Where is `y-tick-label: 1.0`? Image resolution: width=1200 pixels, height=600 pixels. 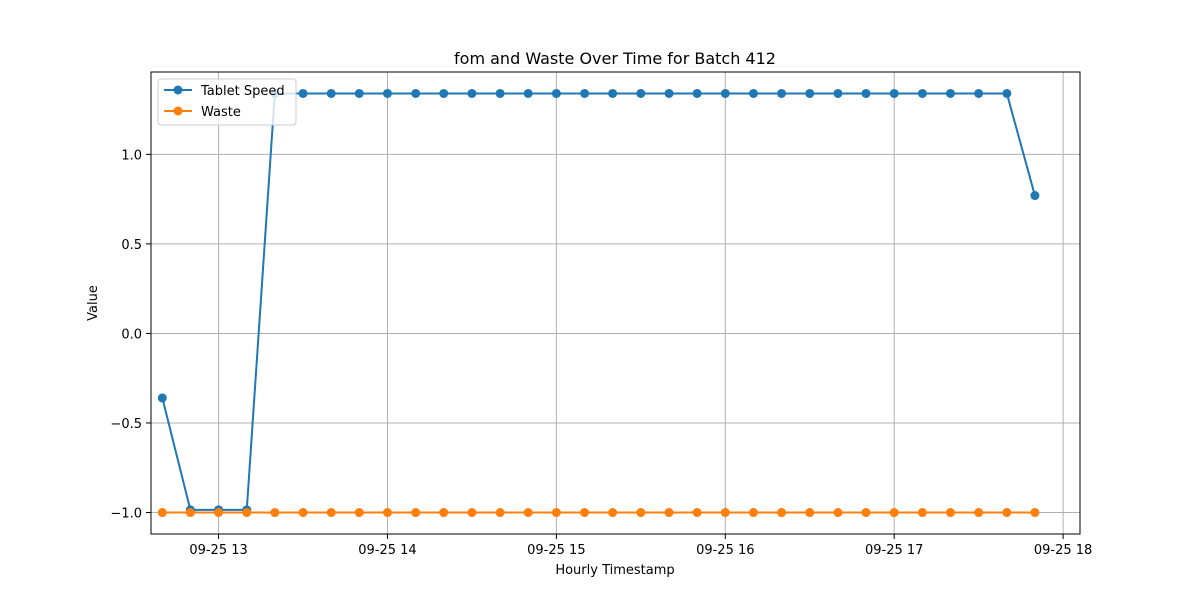 y-tick-label: 1.0 is located at coordinates (131, 155).